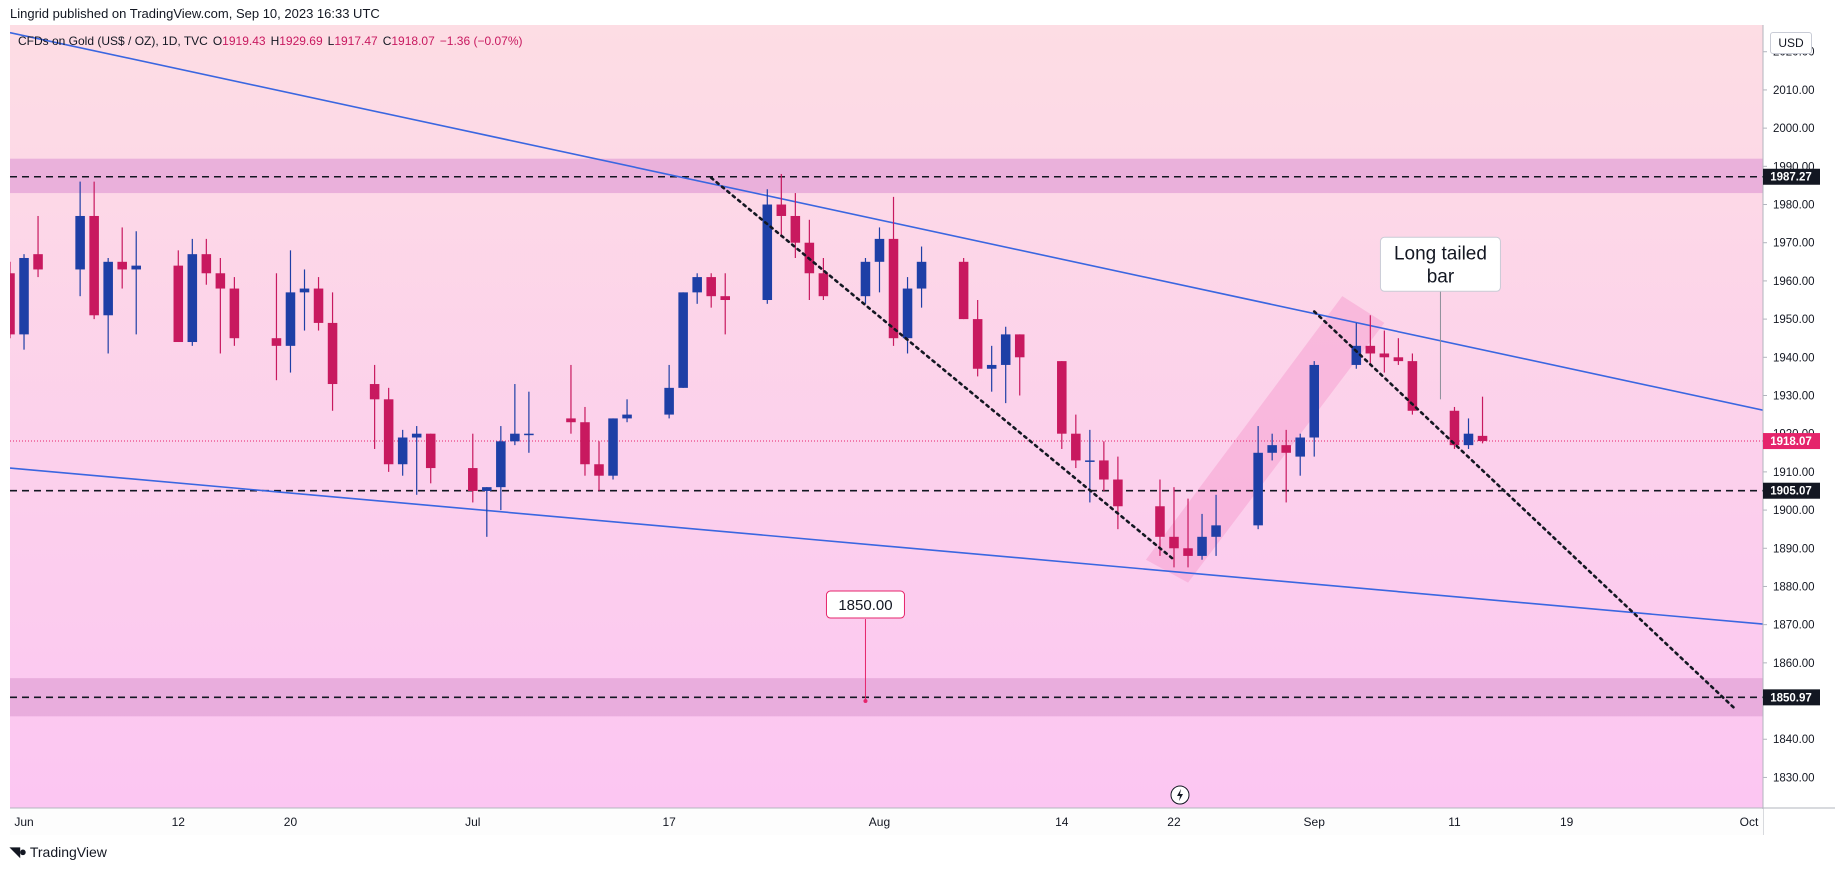 This screenshot has height=871, width=1835. I want to click on legend-symbol: CFDs on Gold (US$ / OZ), 1D, TVC, so click(113, 41).